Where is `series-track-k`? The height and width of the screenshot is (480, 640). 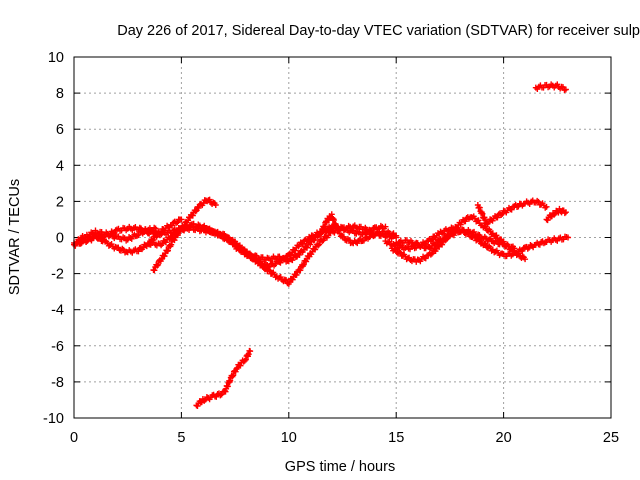 series-track-k is located at coordinates (455, 239).